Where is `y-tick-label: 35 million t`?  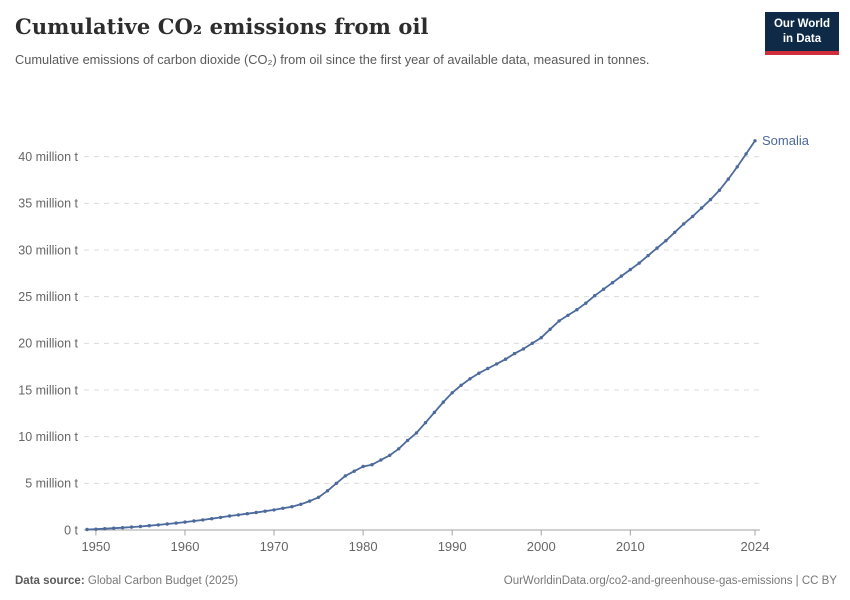
y-tick-label: 35 million t is located at coordinates (48, 204).